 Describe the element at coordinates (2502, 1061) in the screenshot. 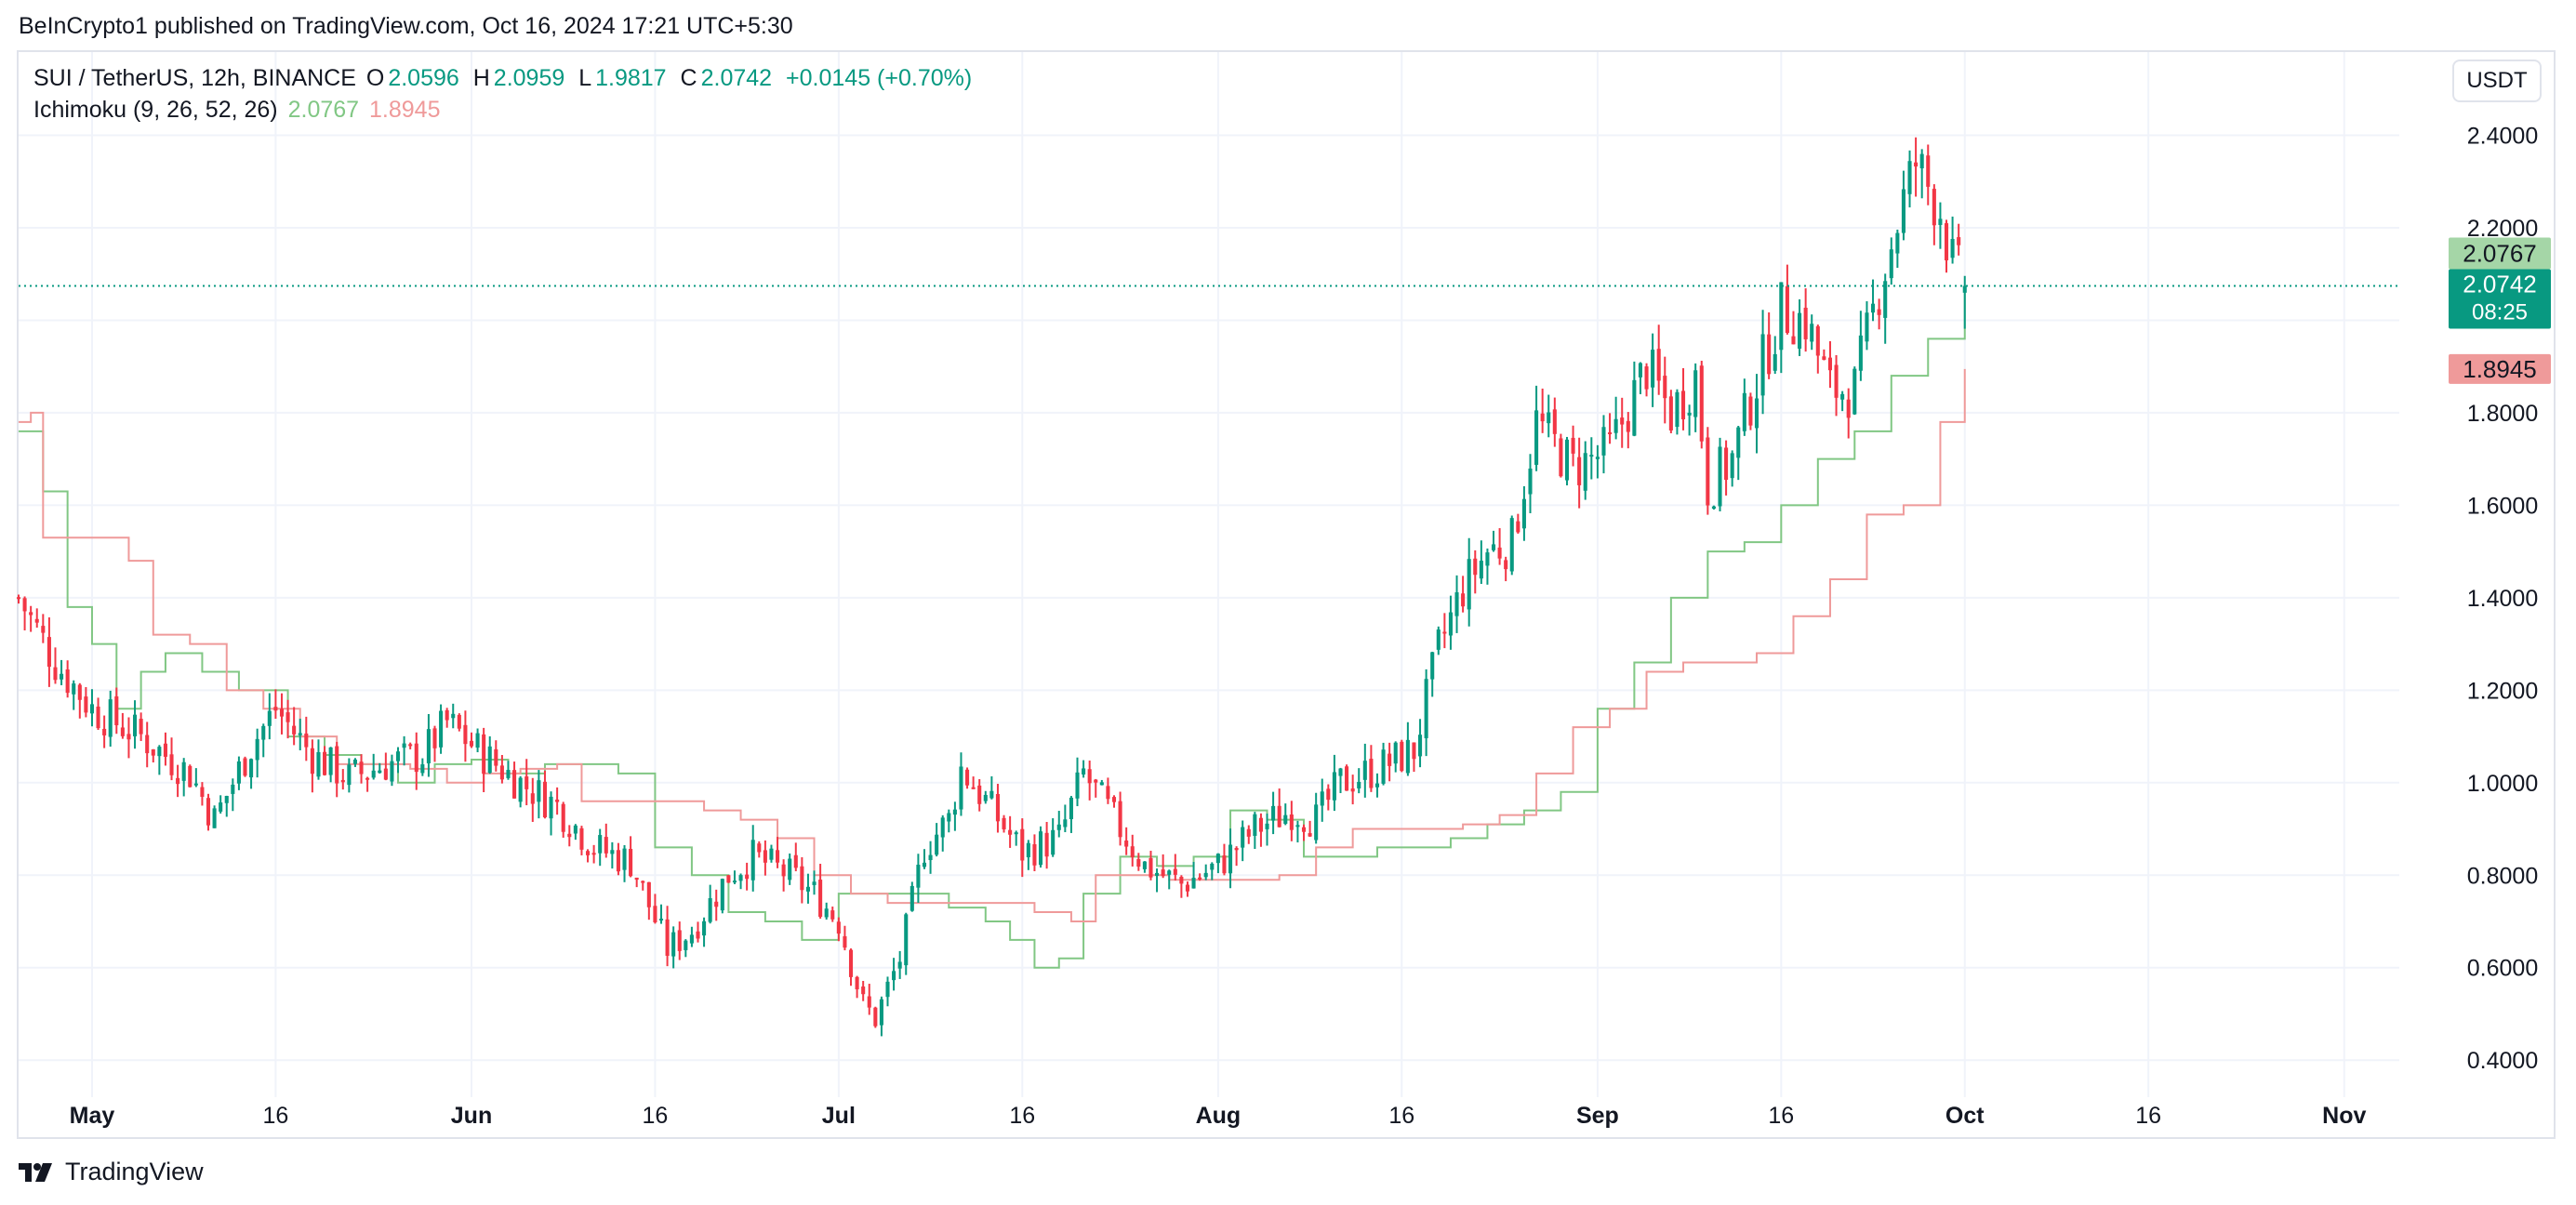

I see `y-tick-label: 0.4000` at that location.